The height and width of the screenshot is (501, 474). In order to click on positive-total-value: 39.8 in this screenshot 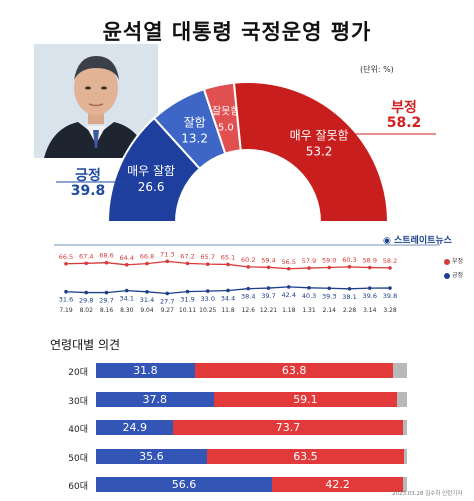, I will do `click(88, 191)`.